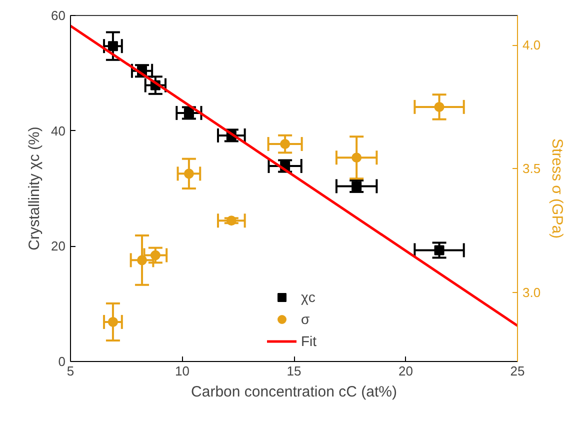 The height and width of the screenshot is (421, 587). Describe the element at coordinates (62, 361) in the screenshot. I see `y-tick-label: 0` at that location.